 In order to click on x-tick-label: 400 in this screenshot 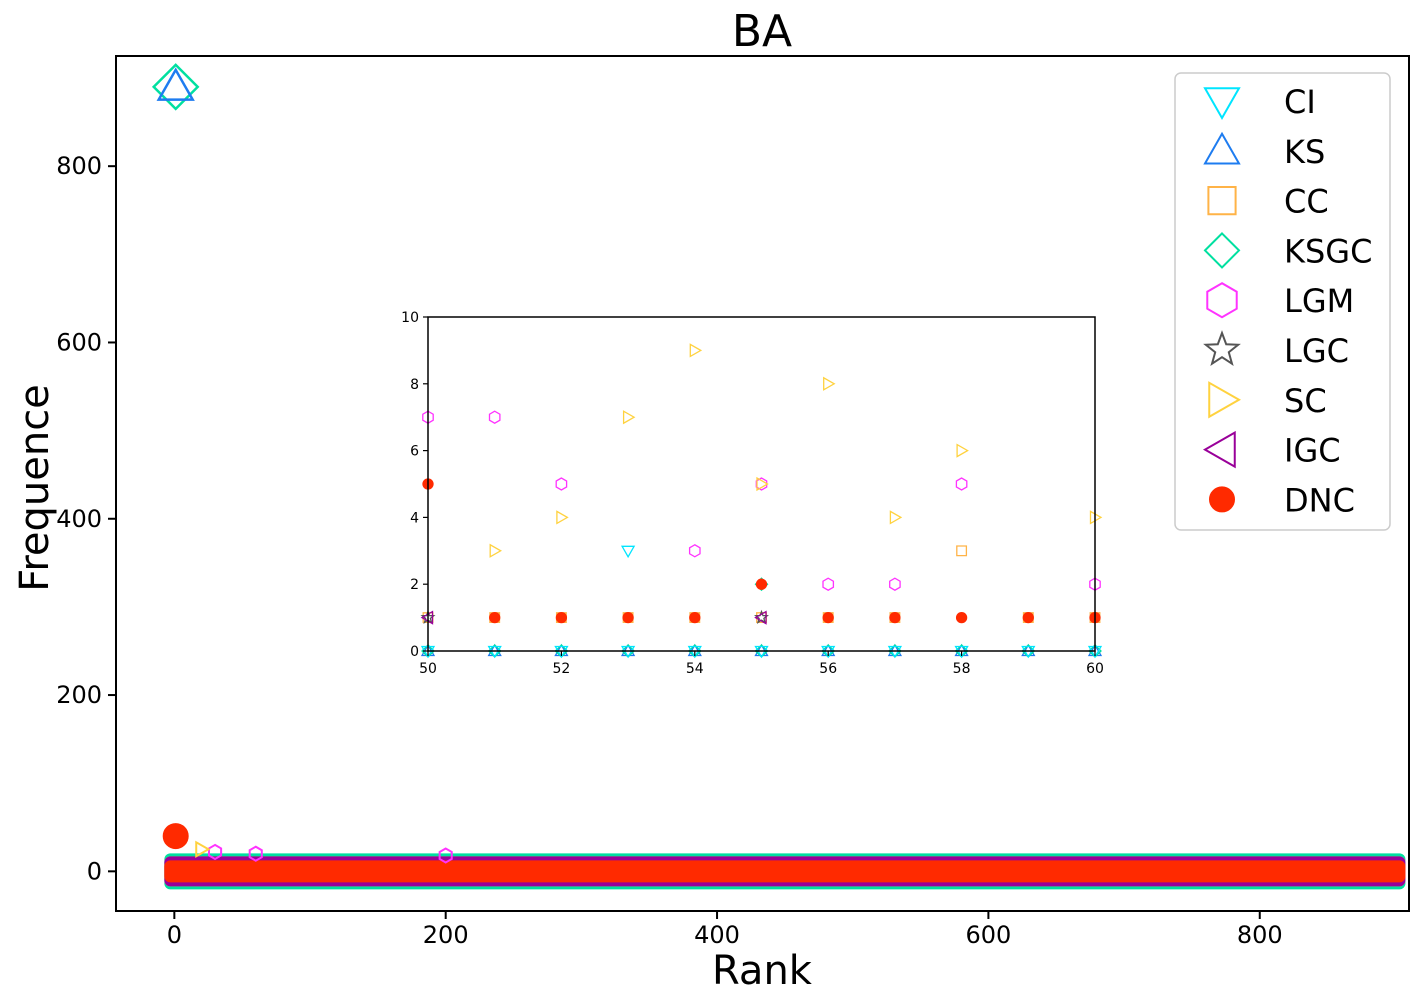, I will do `click(717, 935)`.